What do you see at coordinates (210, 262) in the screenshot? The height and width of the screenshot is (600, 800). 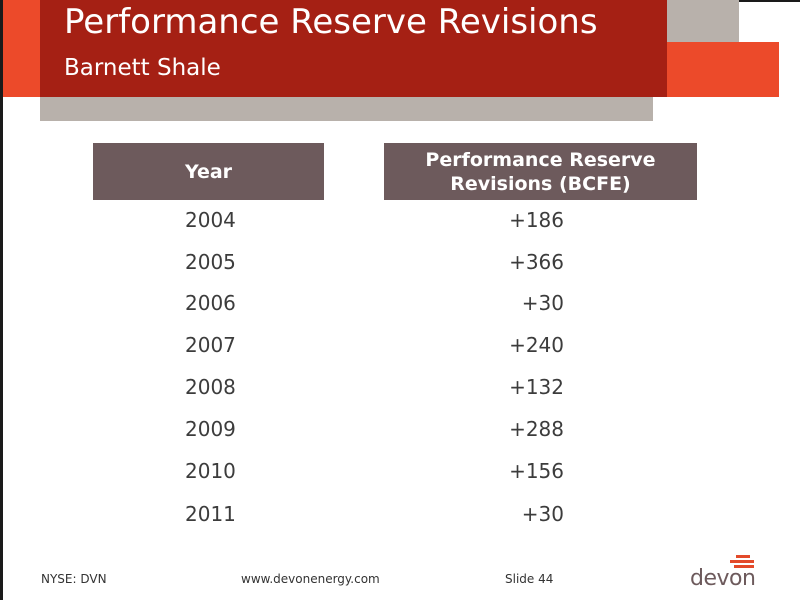 I see `cell-year: 2005` at bounding box center [210, 262].